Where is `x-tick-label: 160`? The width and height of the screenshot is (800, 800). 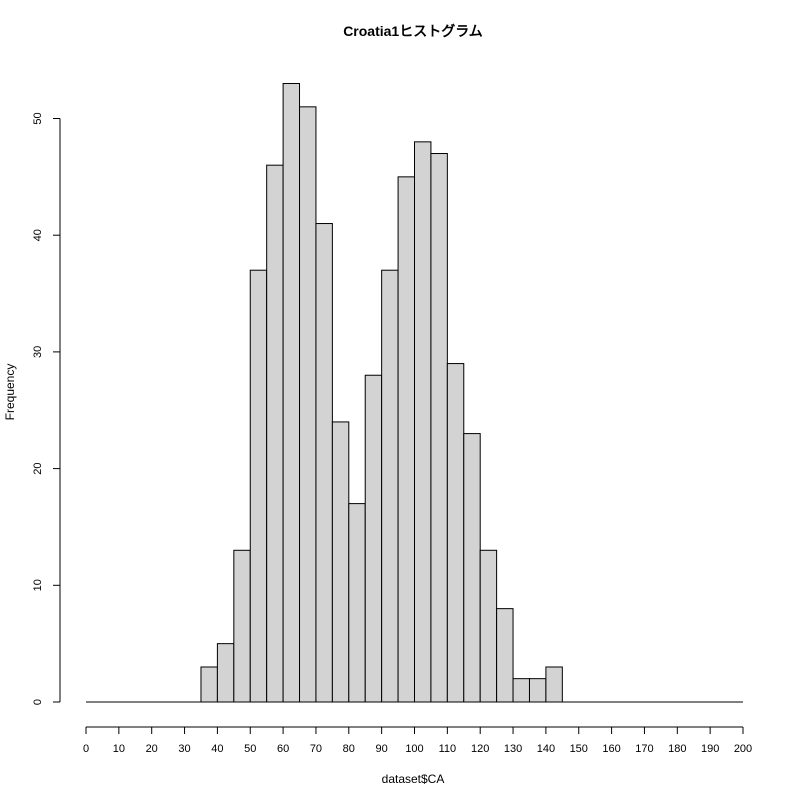 x-tick-label: 160 is located at coordinates (611, 749).